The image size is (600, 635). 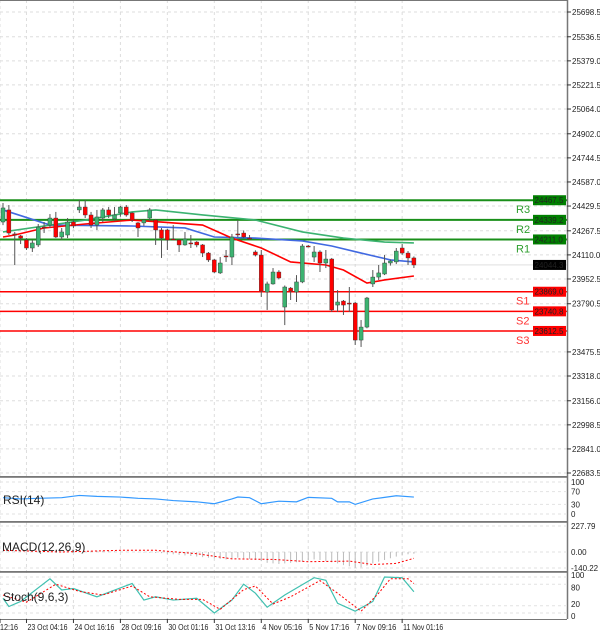 What do you see at coordinates (376, 627) in the screenshot?
I see `x-tick-label: 7 Nov 09:16` at bounding box center [376, 627].